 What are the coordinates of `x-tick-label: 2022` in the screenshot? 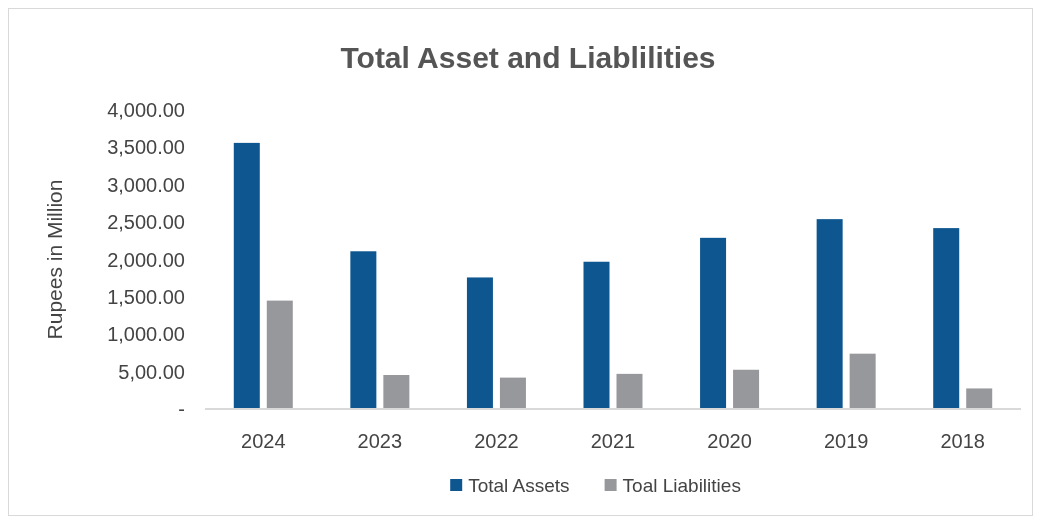 It's located at (496, 441).